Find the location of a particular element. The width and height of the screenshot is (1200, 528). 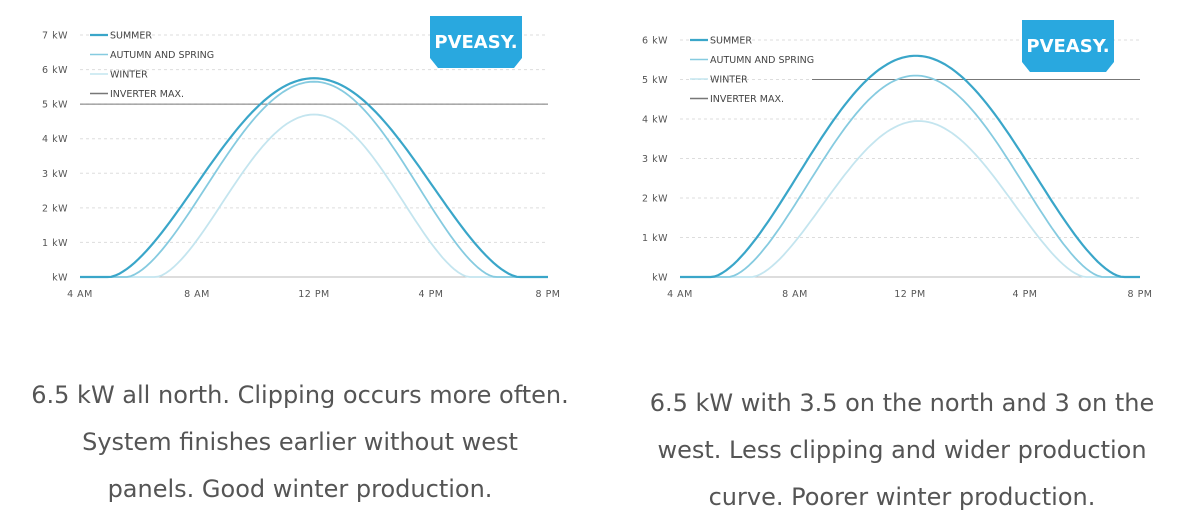

caption-right-line-3: curve. Poorer winter production. is located at coordinates (902, 497).